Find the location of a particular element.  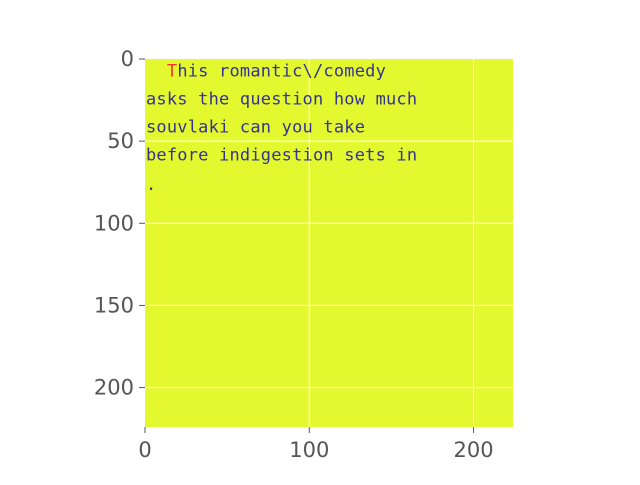

y-tick-label: 100 is located at coordinates (114, 223).